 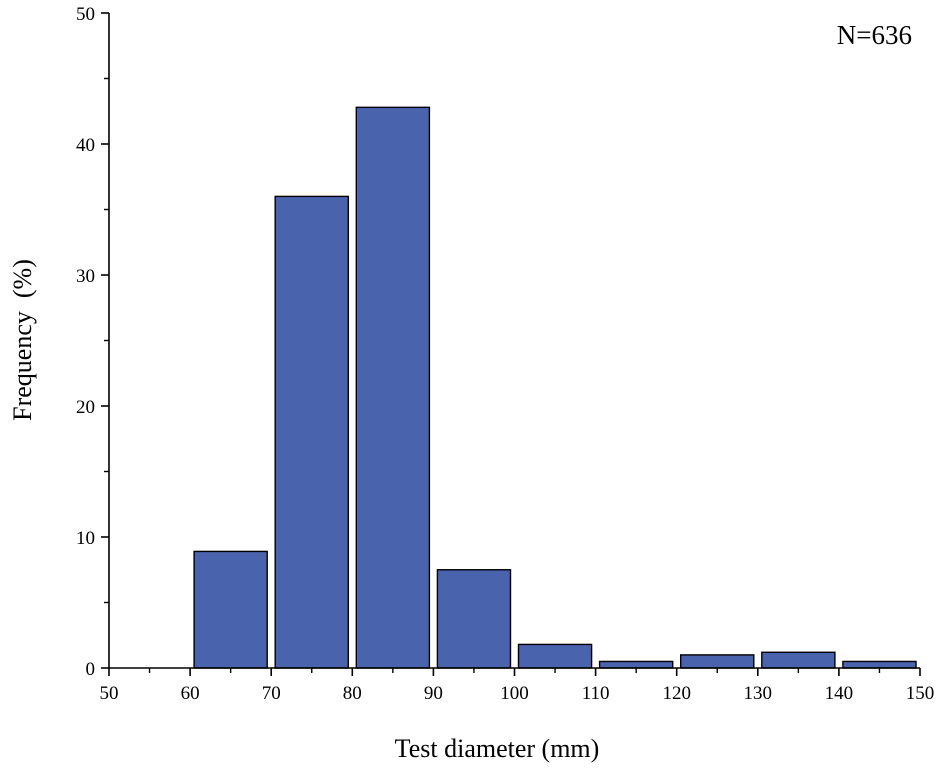 What do you see at coordinates (874, 35) in the screenshot?
I see `sample-size-annotation: N=636` at bounding box center [874, 35].